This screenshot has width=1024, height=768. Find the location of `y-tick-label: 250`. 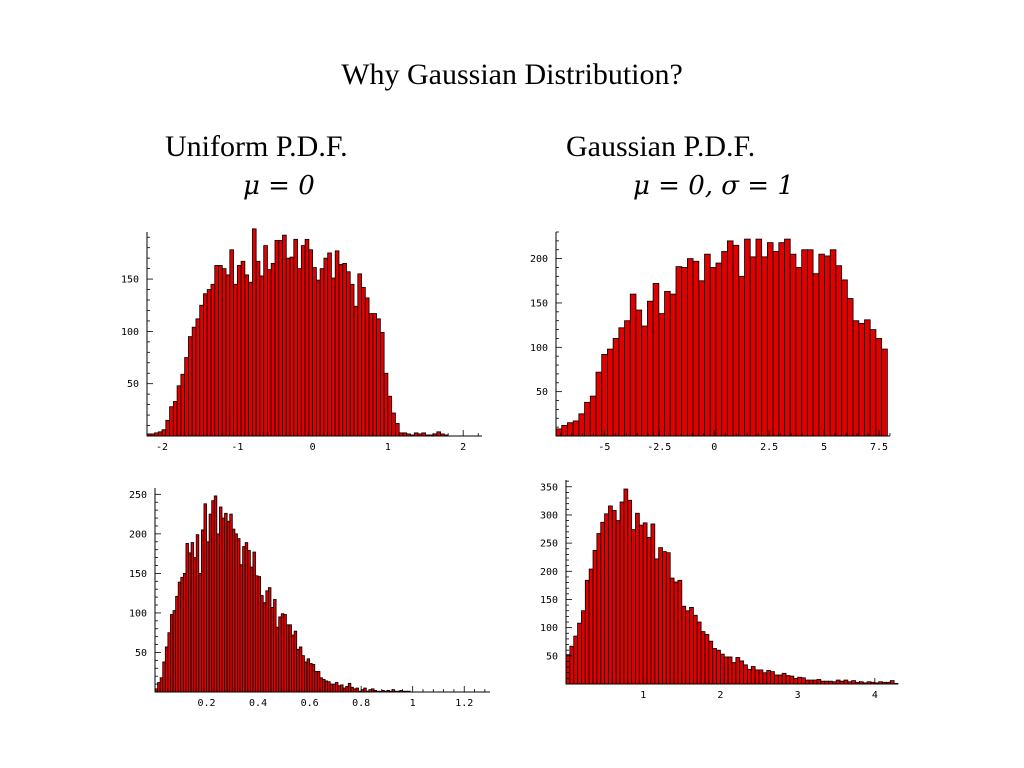

y-tick-label: 250 is located at coordinates (138, 495).